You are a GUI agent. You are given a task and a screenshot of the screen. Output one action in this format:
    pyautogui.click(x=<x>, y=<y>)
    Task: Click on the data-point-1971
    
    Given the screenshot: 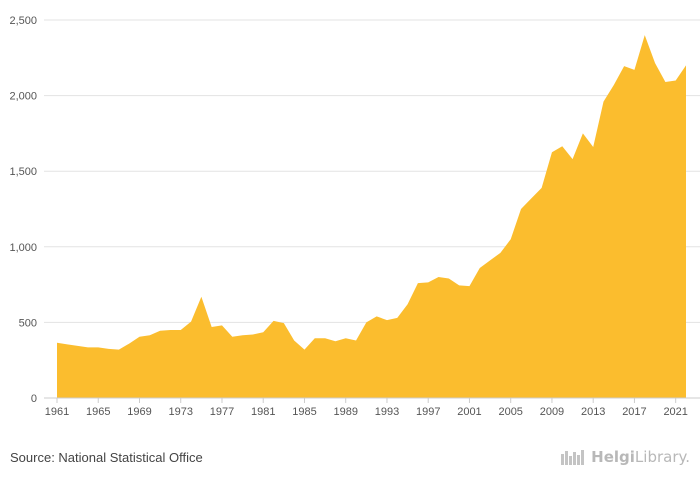 What is the action you would take?
    pyautogui.click(x=160, y=330)
    